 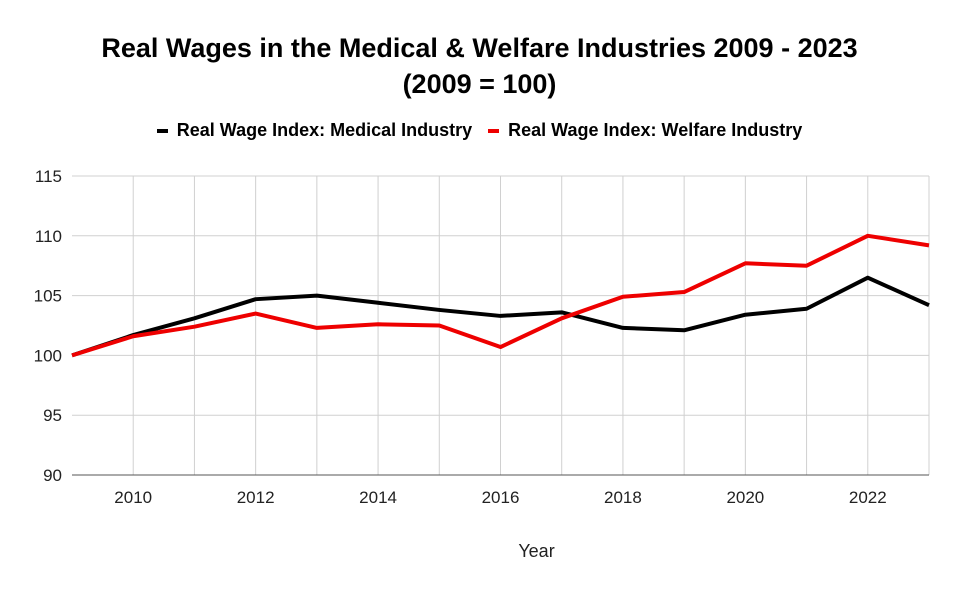 What do you see at coordinates (52, 415) in the screenshot?
I see `y-tick-label-95: 95` at bounding box center [52, 415].